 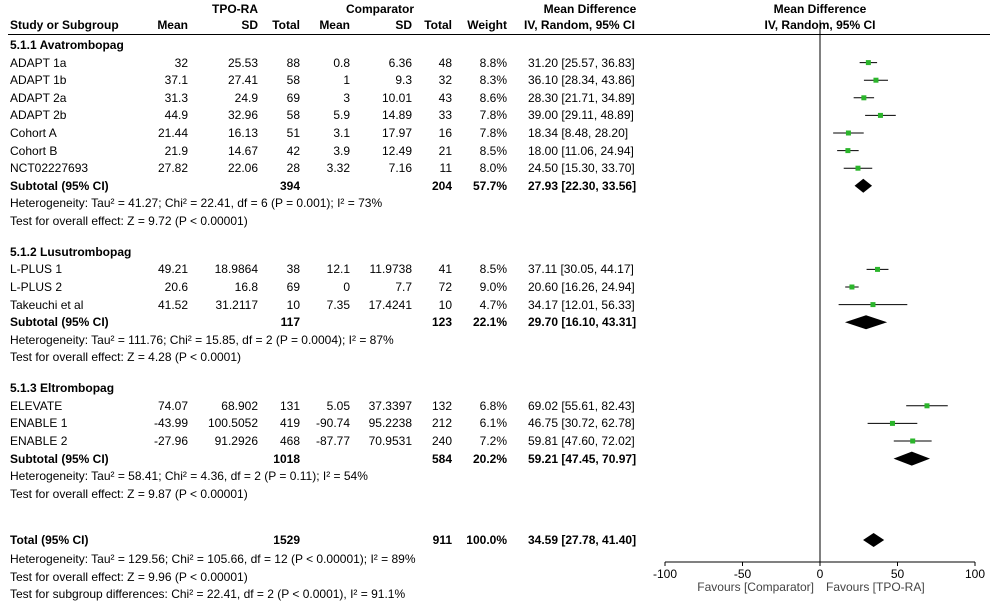 I want to click on comp-sd-cell: 11.9738, so click(x=391, y=269).